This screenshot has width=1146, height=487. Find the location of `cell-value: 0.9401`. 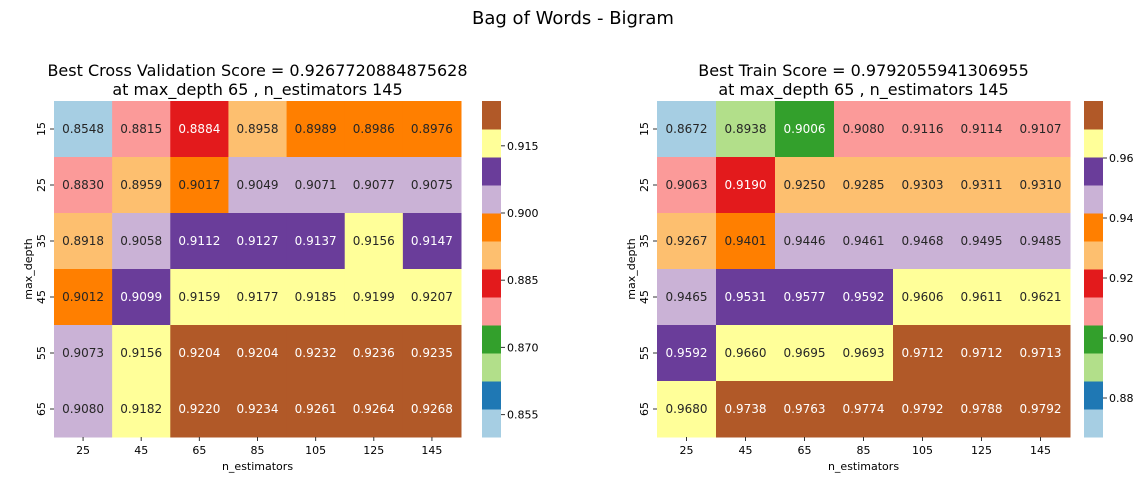

cell-value: 0.9401 is located at coordinates (746, 241).